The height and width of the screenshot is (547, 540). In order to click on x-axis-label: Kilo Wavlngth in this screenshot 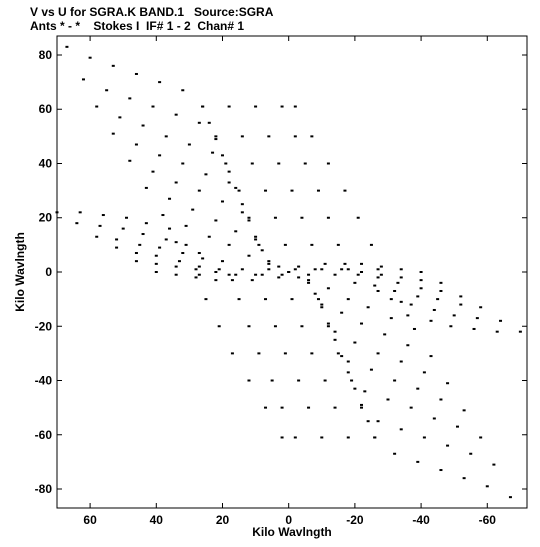, I will do `click(292, 532)`.